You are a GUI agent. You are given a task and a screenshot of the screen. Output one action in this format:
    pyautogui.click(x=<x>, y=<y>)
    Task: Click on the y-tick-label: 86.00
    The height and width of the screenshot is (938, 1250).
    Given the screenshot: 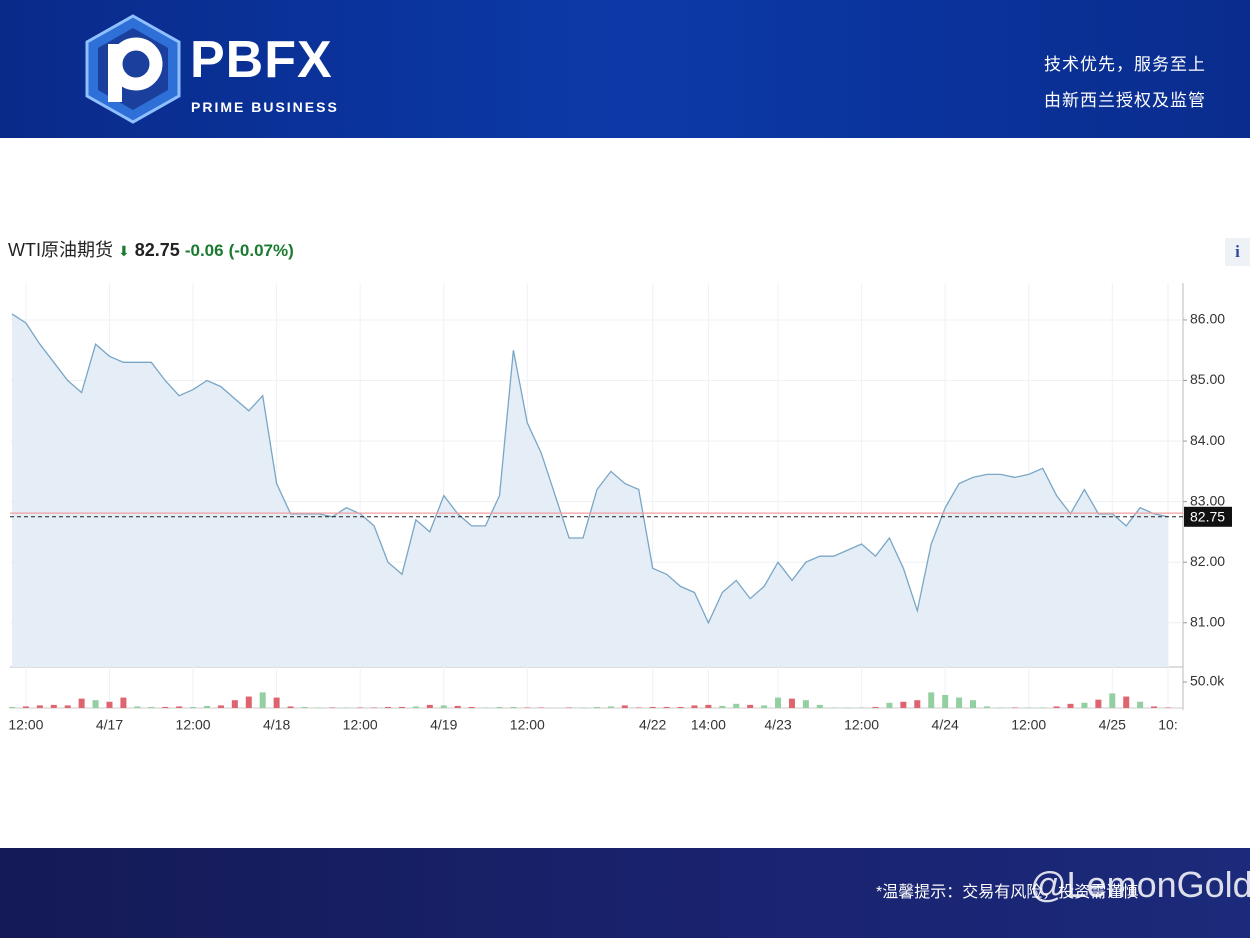 What is the action you would take?
    pyautogui.click(x=1207, y=319)
    